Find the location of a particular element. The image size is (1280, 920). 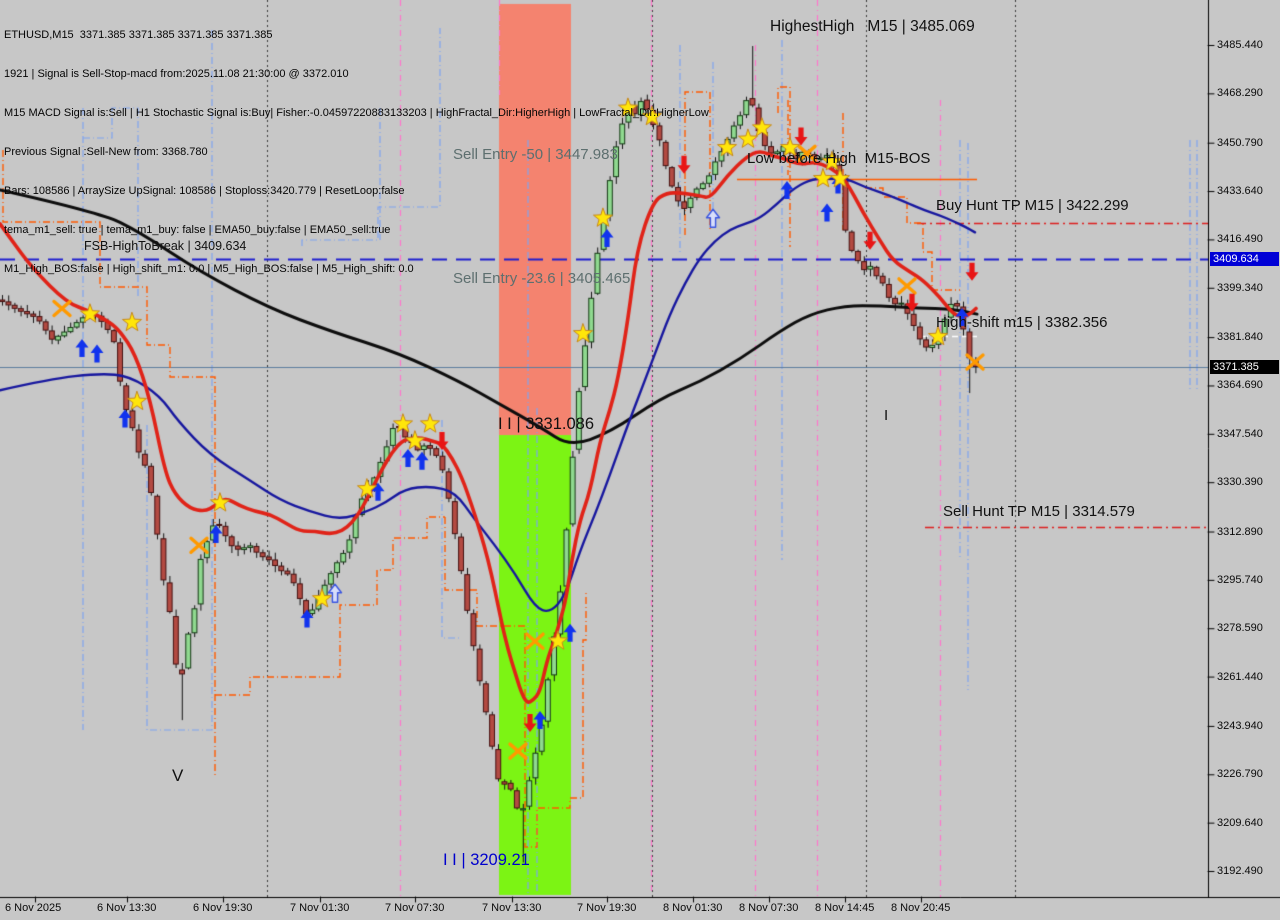

x-axis-label: 8 Nov 07:30 is located at coordinates (769, 908).